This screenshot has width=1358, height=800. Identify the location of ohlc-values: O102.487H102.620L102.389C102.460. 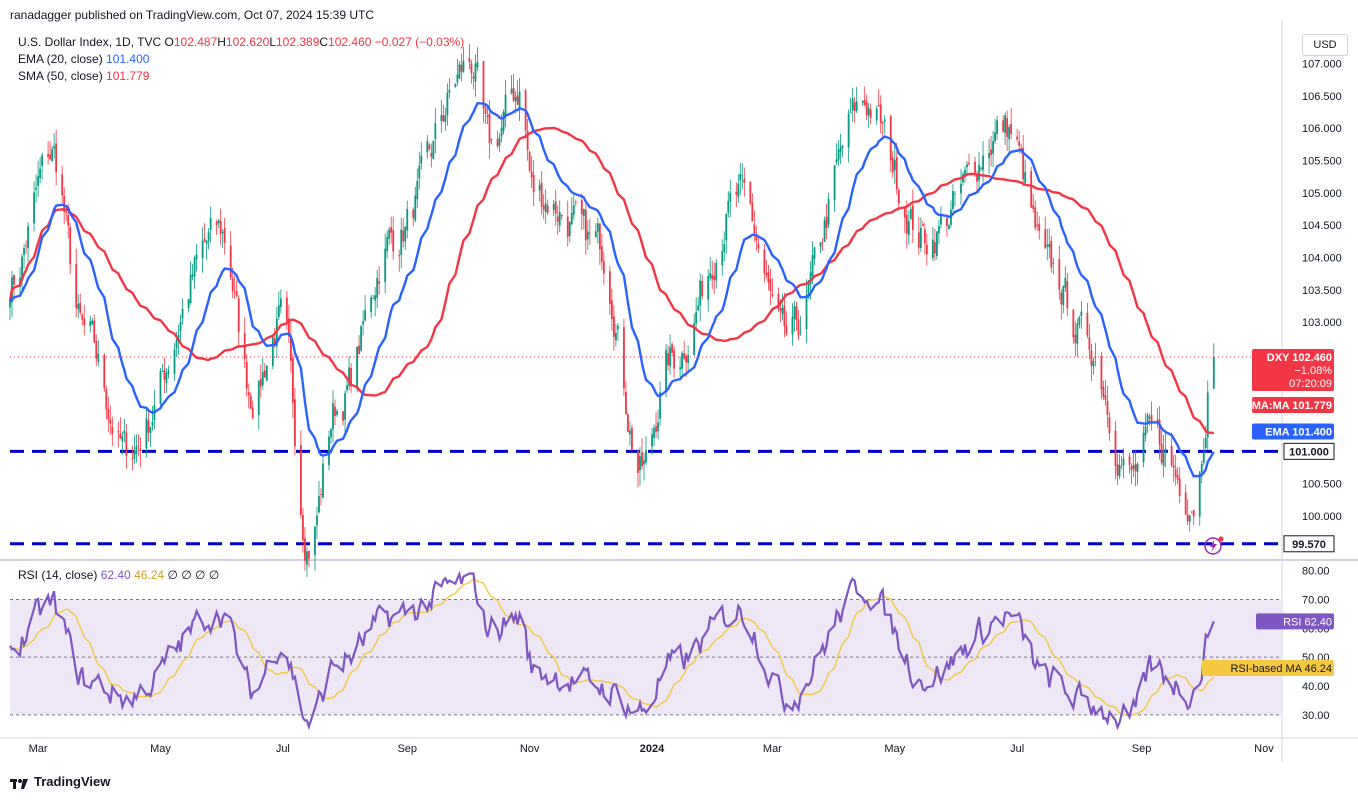
(268, 42).